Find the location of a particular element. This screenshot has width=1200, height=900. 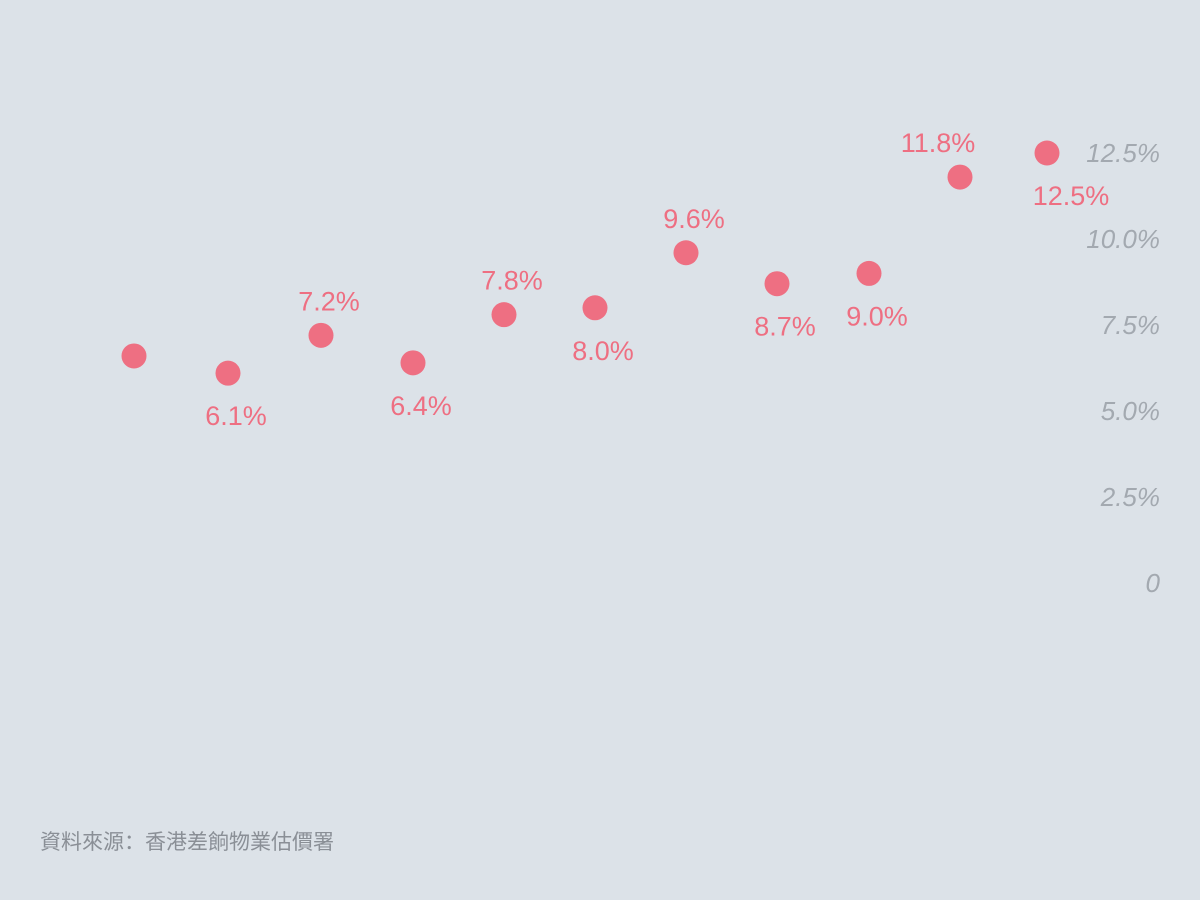

data-label: 6.1% is located at coordinates (236, 416).